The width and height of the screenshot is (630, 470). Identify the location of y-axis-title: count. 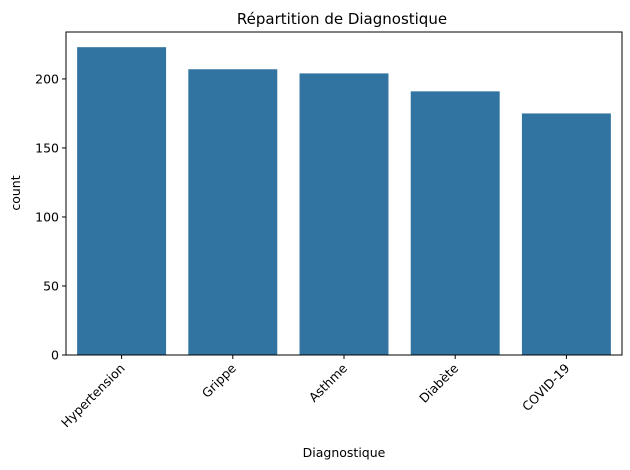
(15, 192).